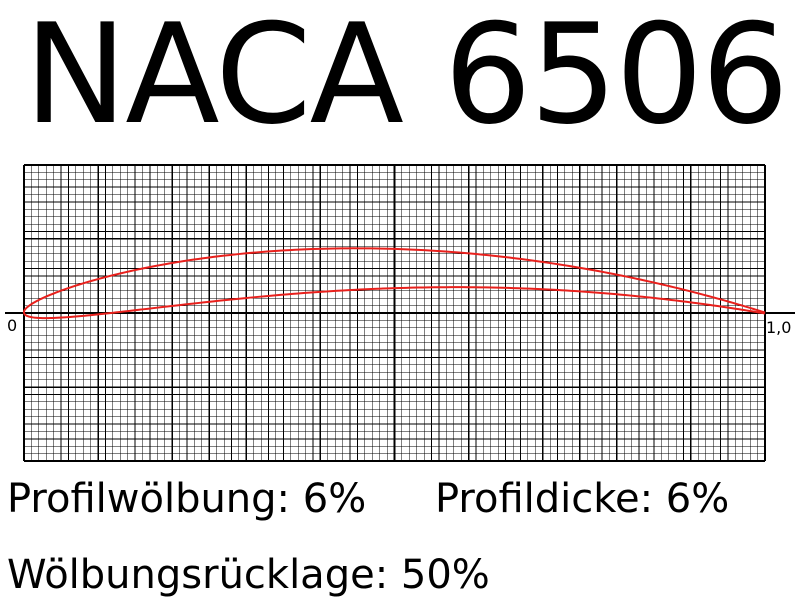  What do you see at coordinates (779, 327) in the screenshot?
I see `axis-label-one: 1,0` at bounding box center [779, 327].